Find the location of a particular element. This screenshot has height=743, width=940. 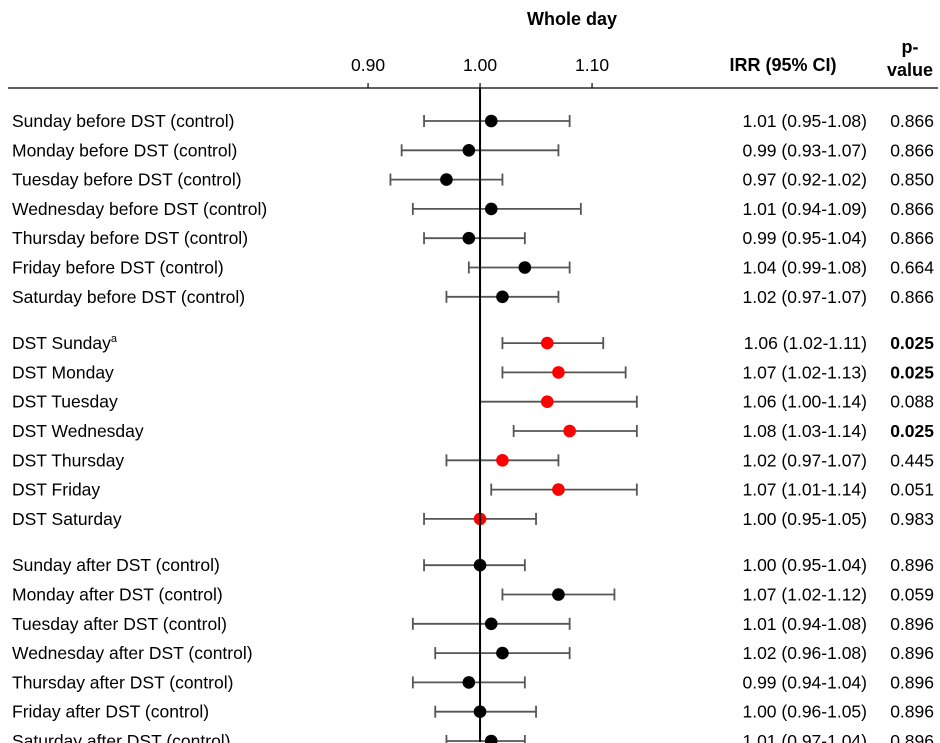

row-label-text: Wednesday before DST (control) is located at coordinates (139, 209).